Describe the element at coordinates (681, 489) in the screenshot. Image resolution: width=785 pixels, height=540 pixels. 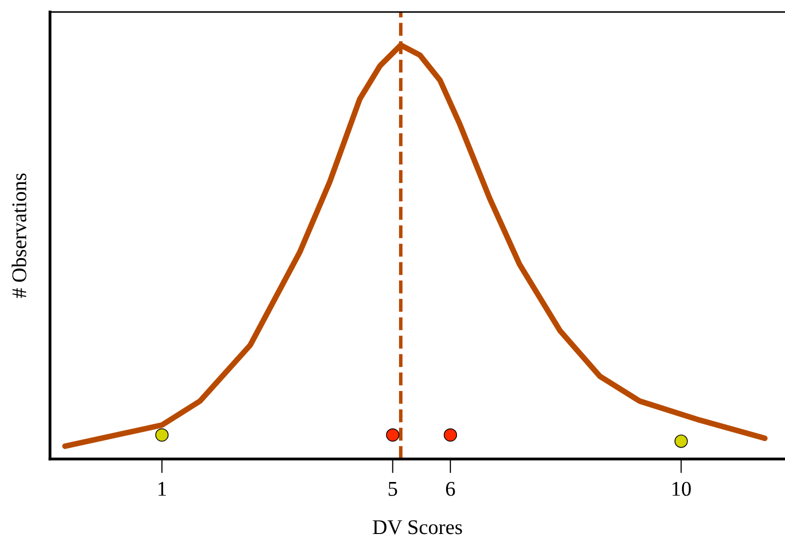
I see `x-tick-label: 10` at that location.